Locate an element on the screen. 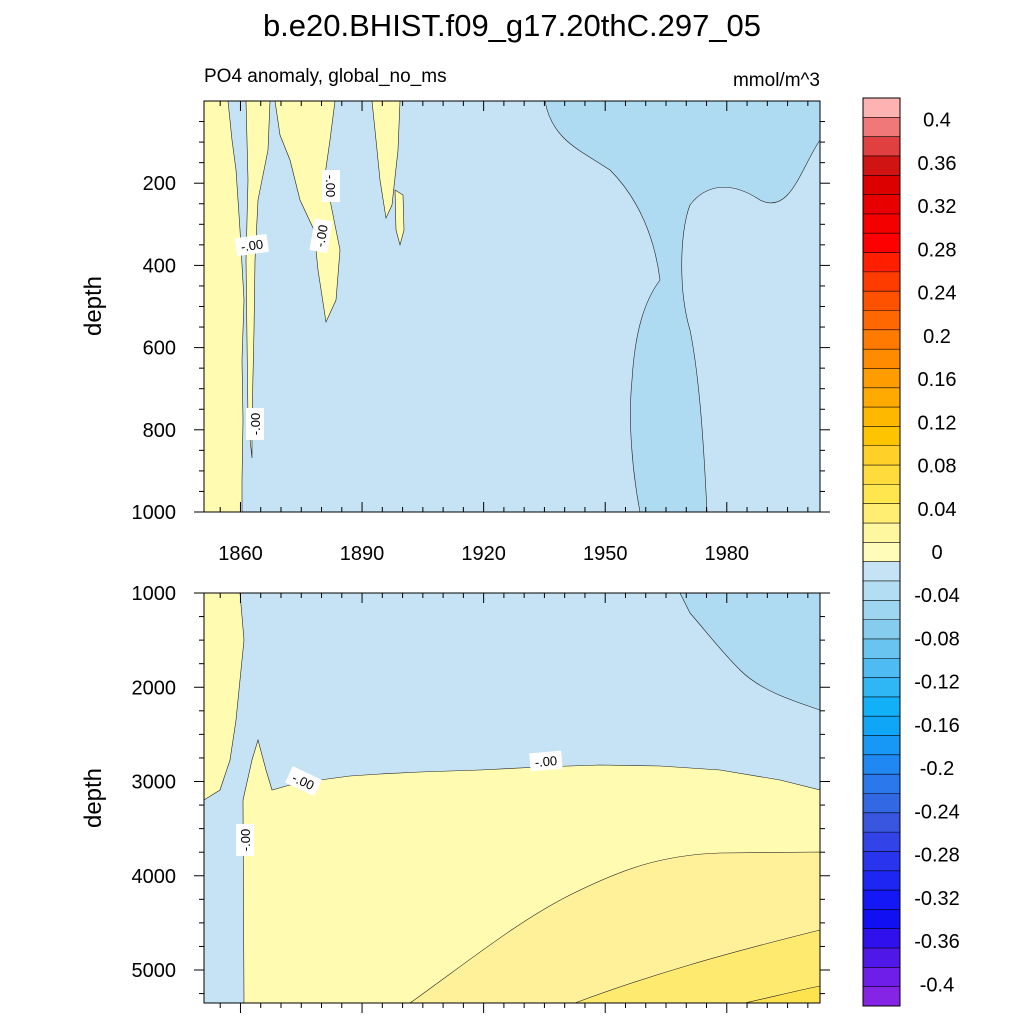  upper-y-axis-label: depth is located at coordinates (93, 306).